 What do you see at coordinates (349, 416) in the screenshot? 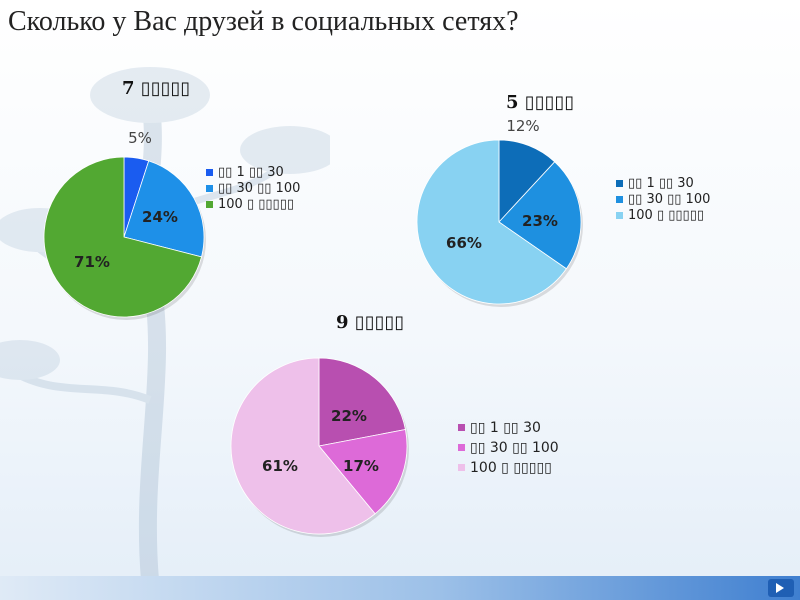
I see `data-label: 22%` at bounding box center [349, 416].